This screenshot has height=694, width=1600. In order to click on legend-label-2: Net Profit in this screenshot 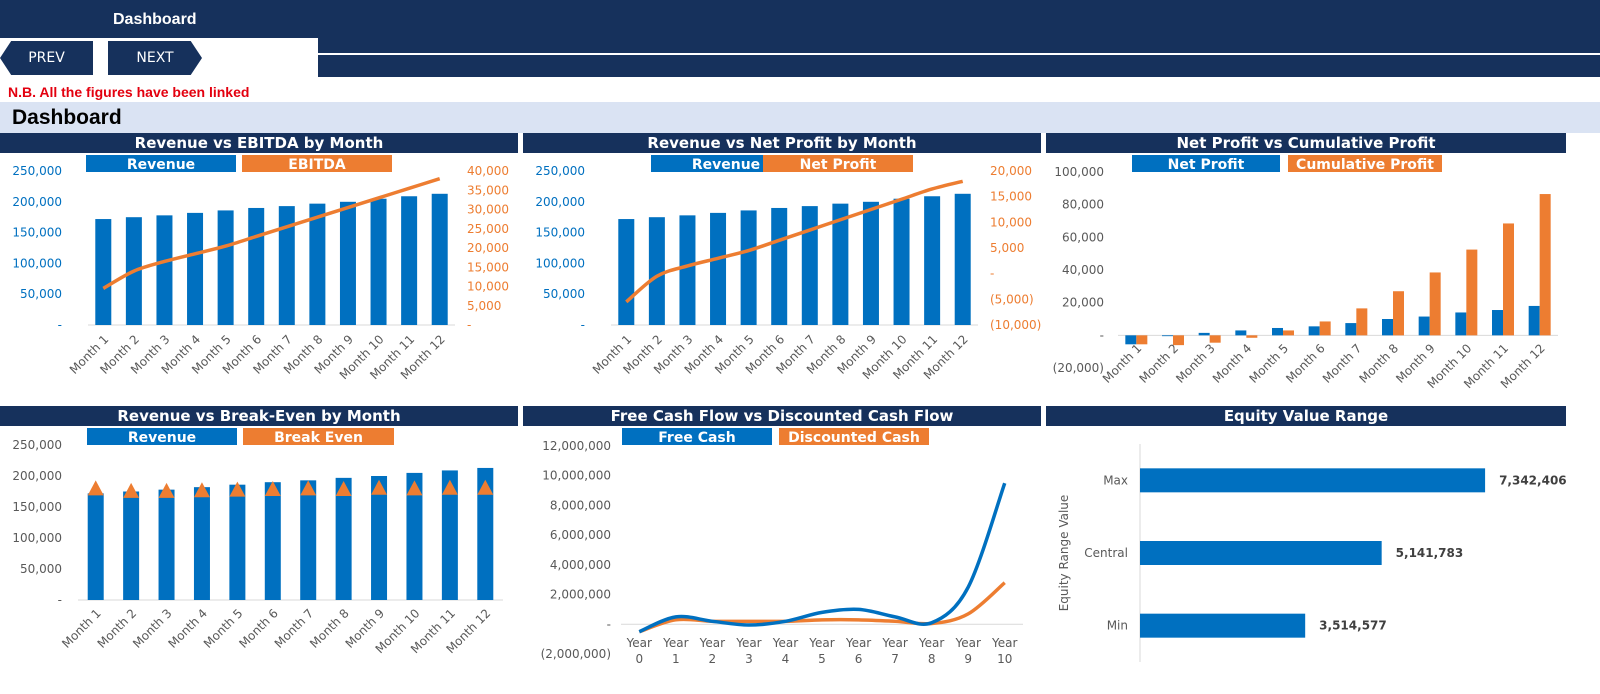, I will do `click(838, 165)`.